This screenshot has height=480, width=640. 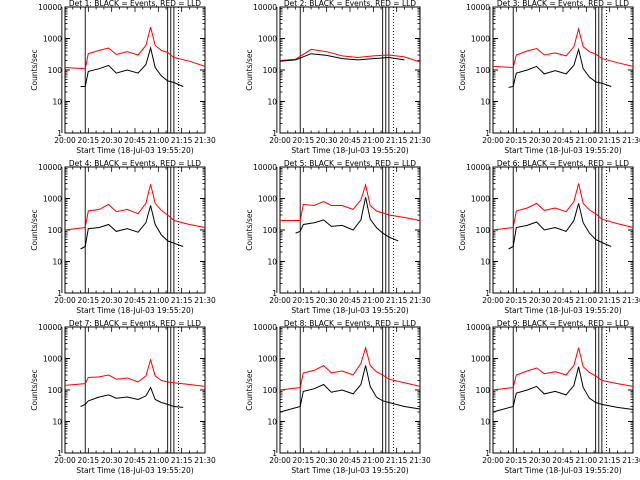 I want to click on chart-title: Det 4: BLACK = Events, RED = LLD, so click(x=135, y=163).